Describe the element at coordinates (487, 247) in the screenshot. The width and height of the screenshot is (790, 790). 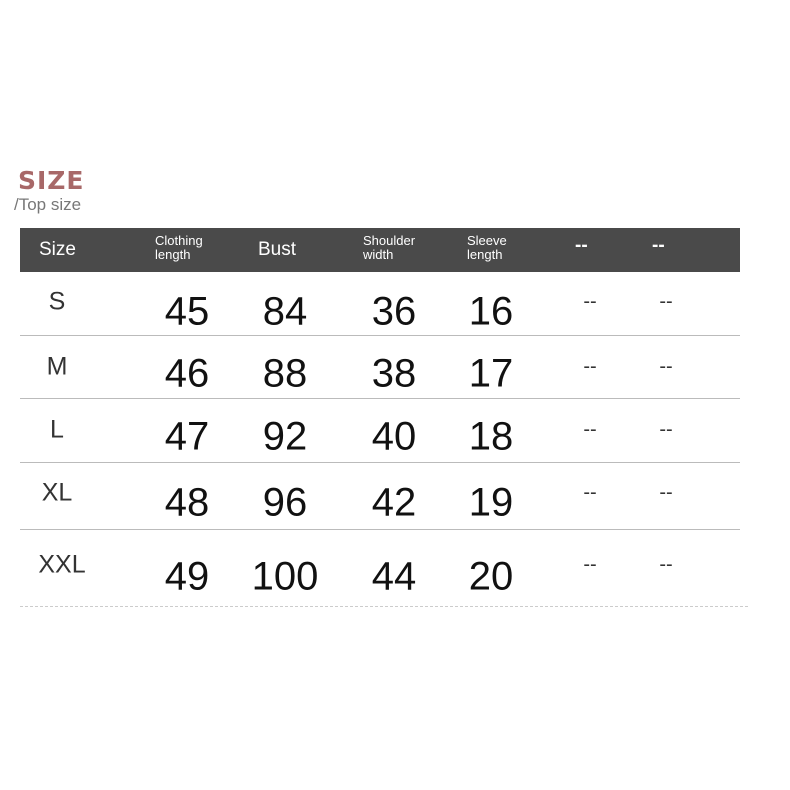
I see `header-sleeve-length: Sleeve length` at that location.